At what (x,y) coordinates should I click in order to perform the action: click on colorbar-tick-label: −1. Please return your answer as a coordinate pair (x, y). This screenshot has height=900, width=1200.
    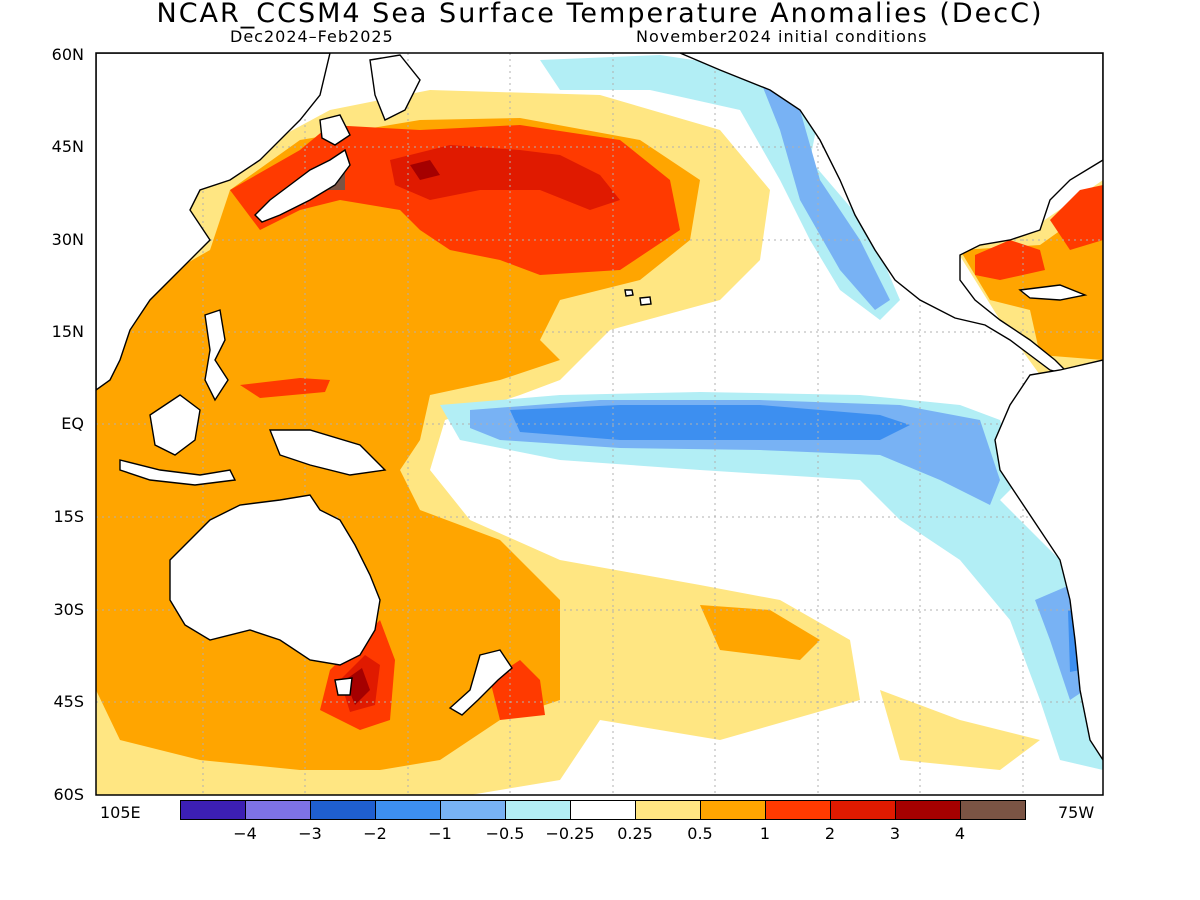
    Looking at the image, I should click on (440, 833).